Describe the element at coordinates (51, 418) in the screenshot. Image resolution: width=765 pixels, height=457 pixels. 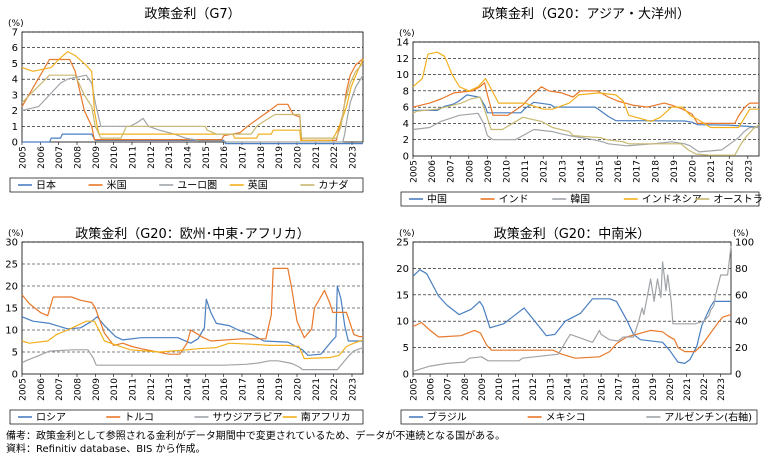
I see `legend-label: ロシア` at that location.